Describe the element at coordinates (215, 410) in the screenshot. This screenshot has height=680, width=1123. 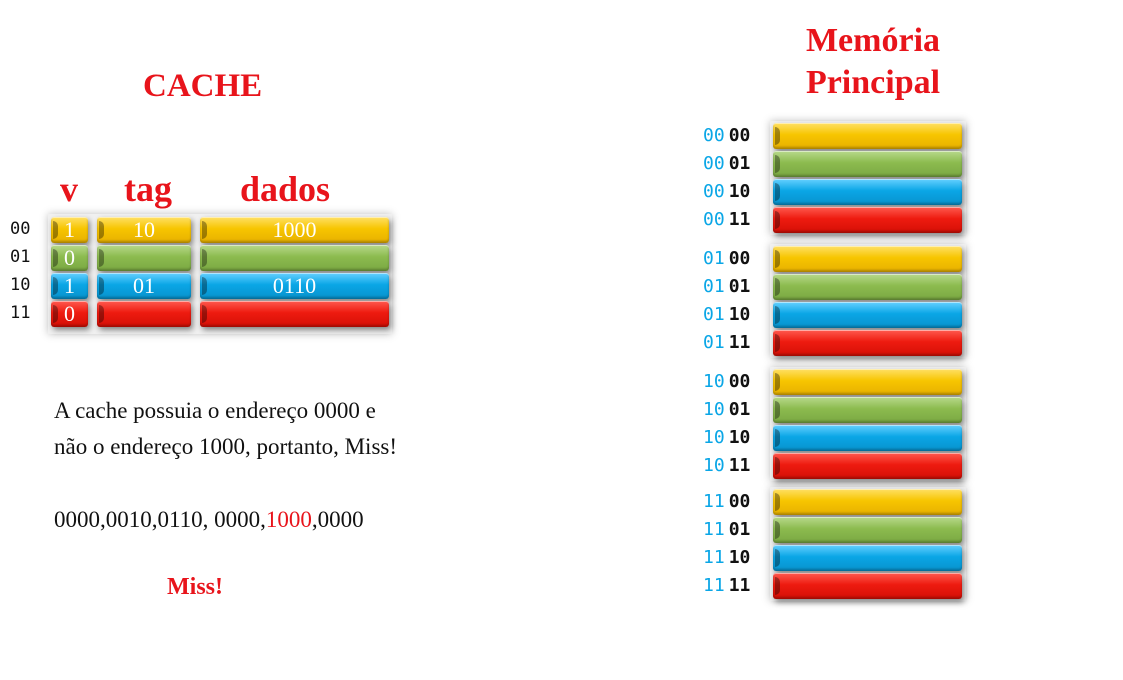
I see `explanation-line-1: A cache possuia o endereço 0000 e` at that location.